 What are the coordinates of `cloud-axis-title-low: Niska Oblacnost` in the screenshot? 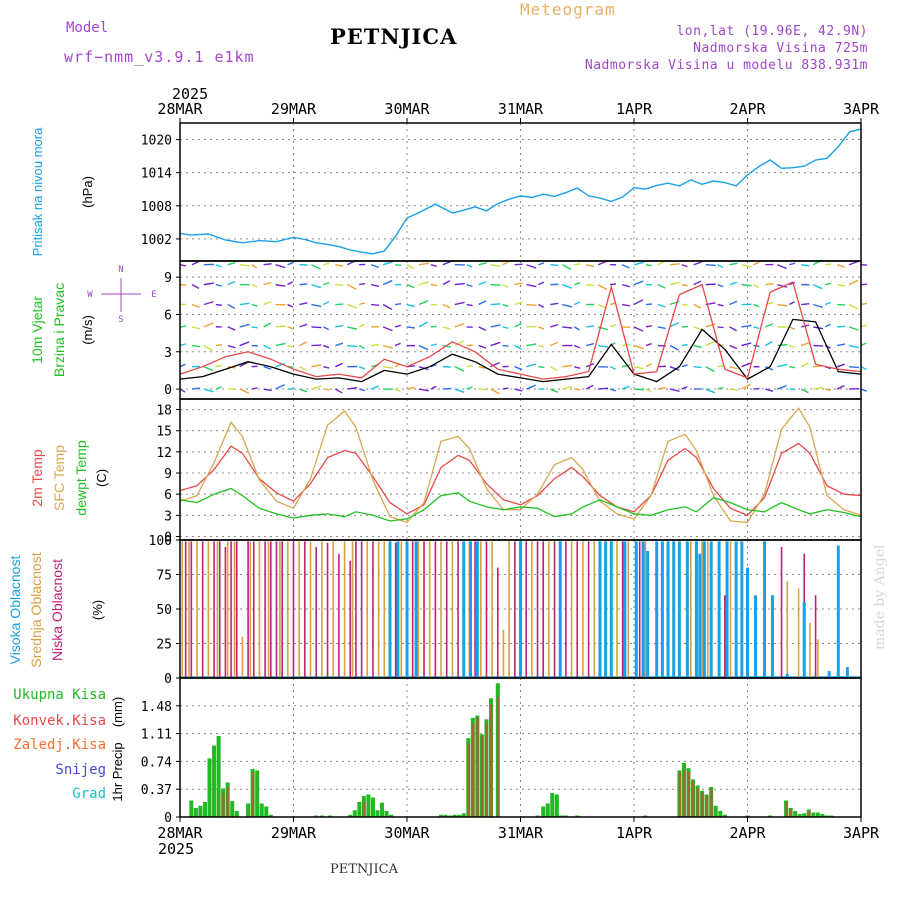 It's located at (57, 610).